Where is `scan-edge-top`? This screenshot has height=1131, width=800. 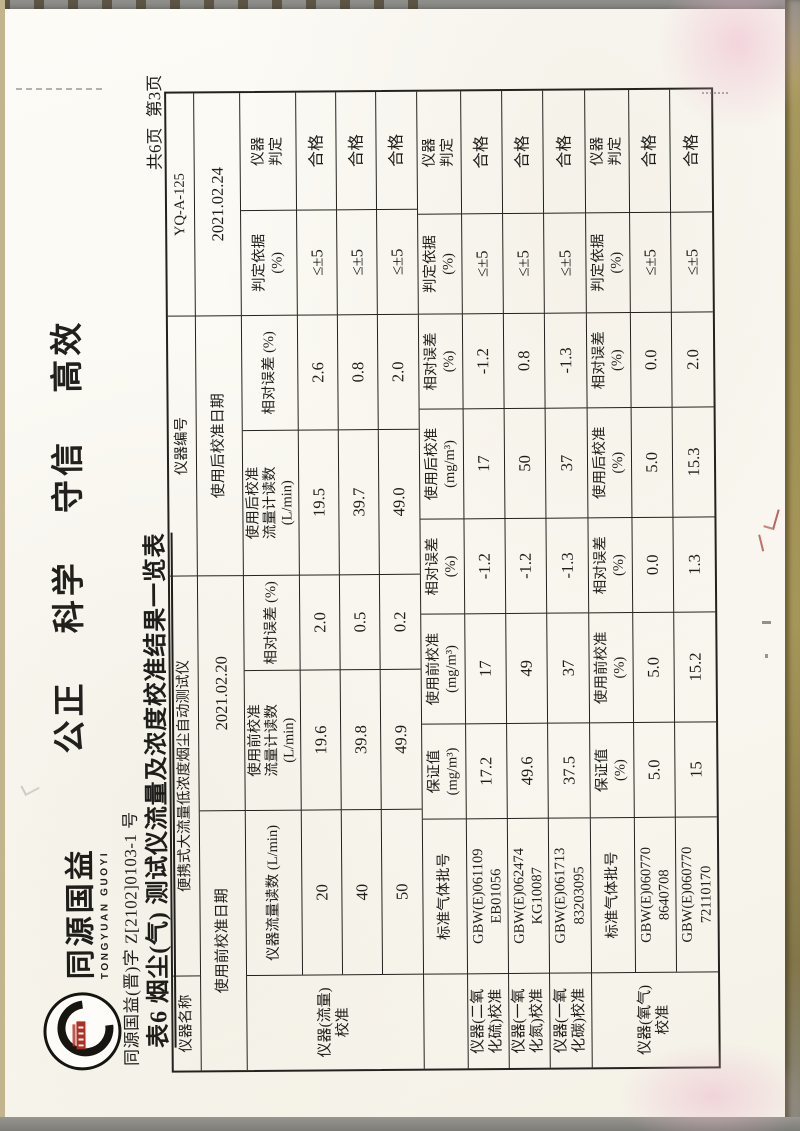
scan-edge-top is located at coordinates (393, 4).